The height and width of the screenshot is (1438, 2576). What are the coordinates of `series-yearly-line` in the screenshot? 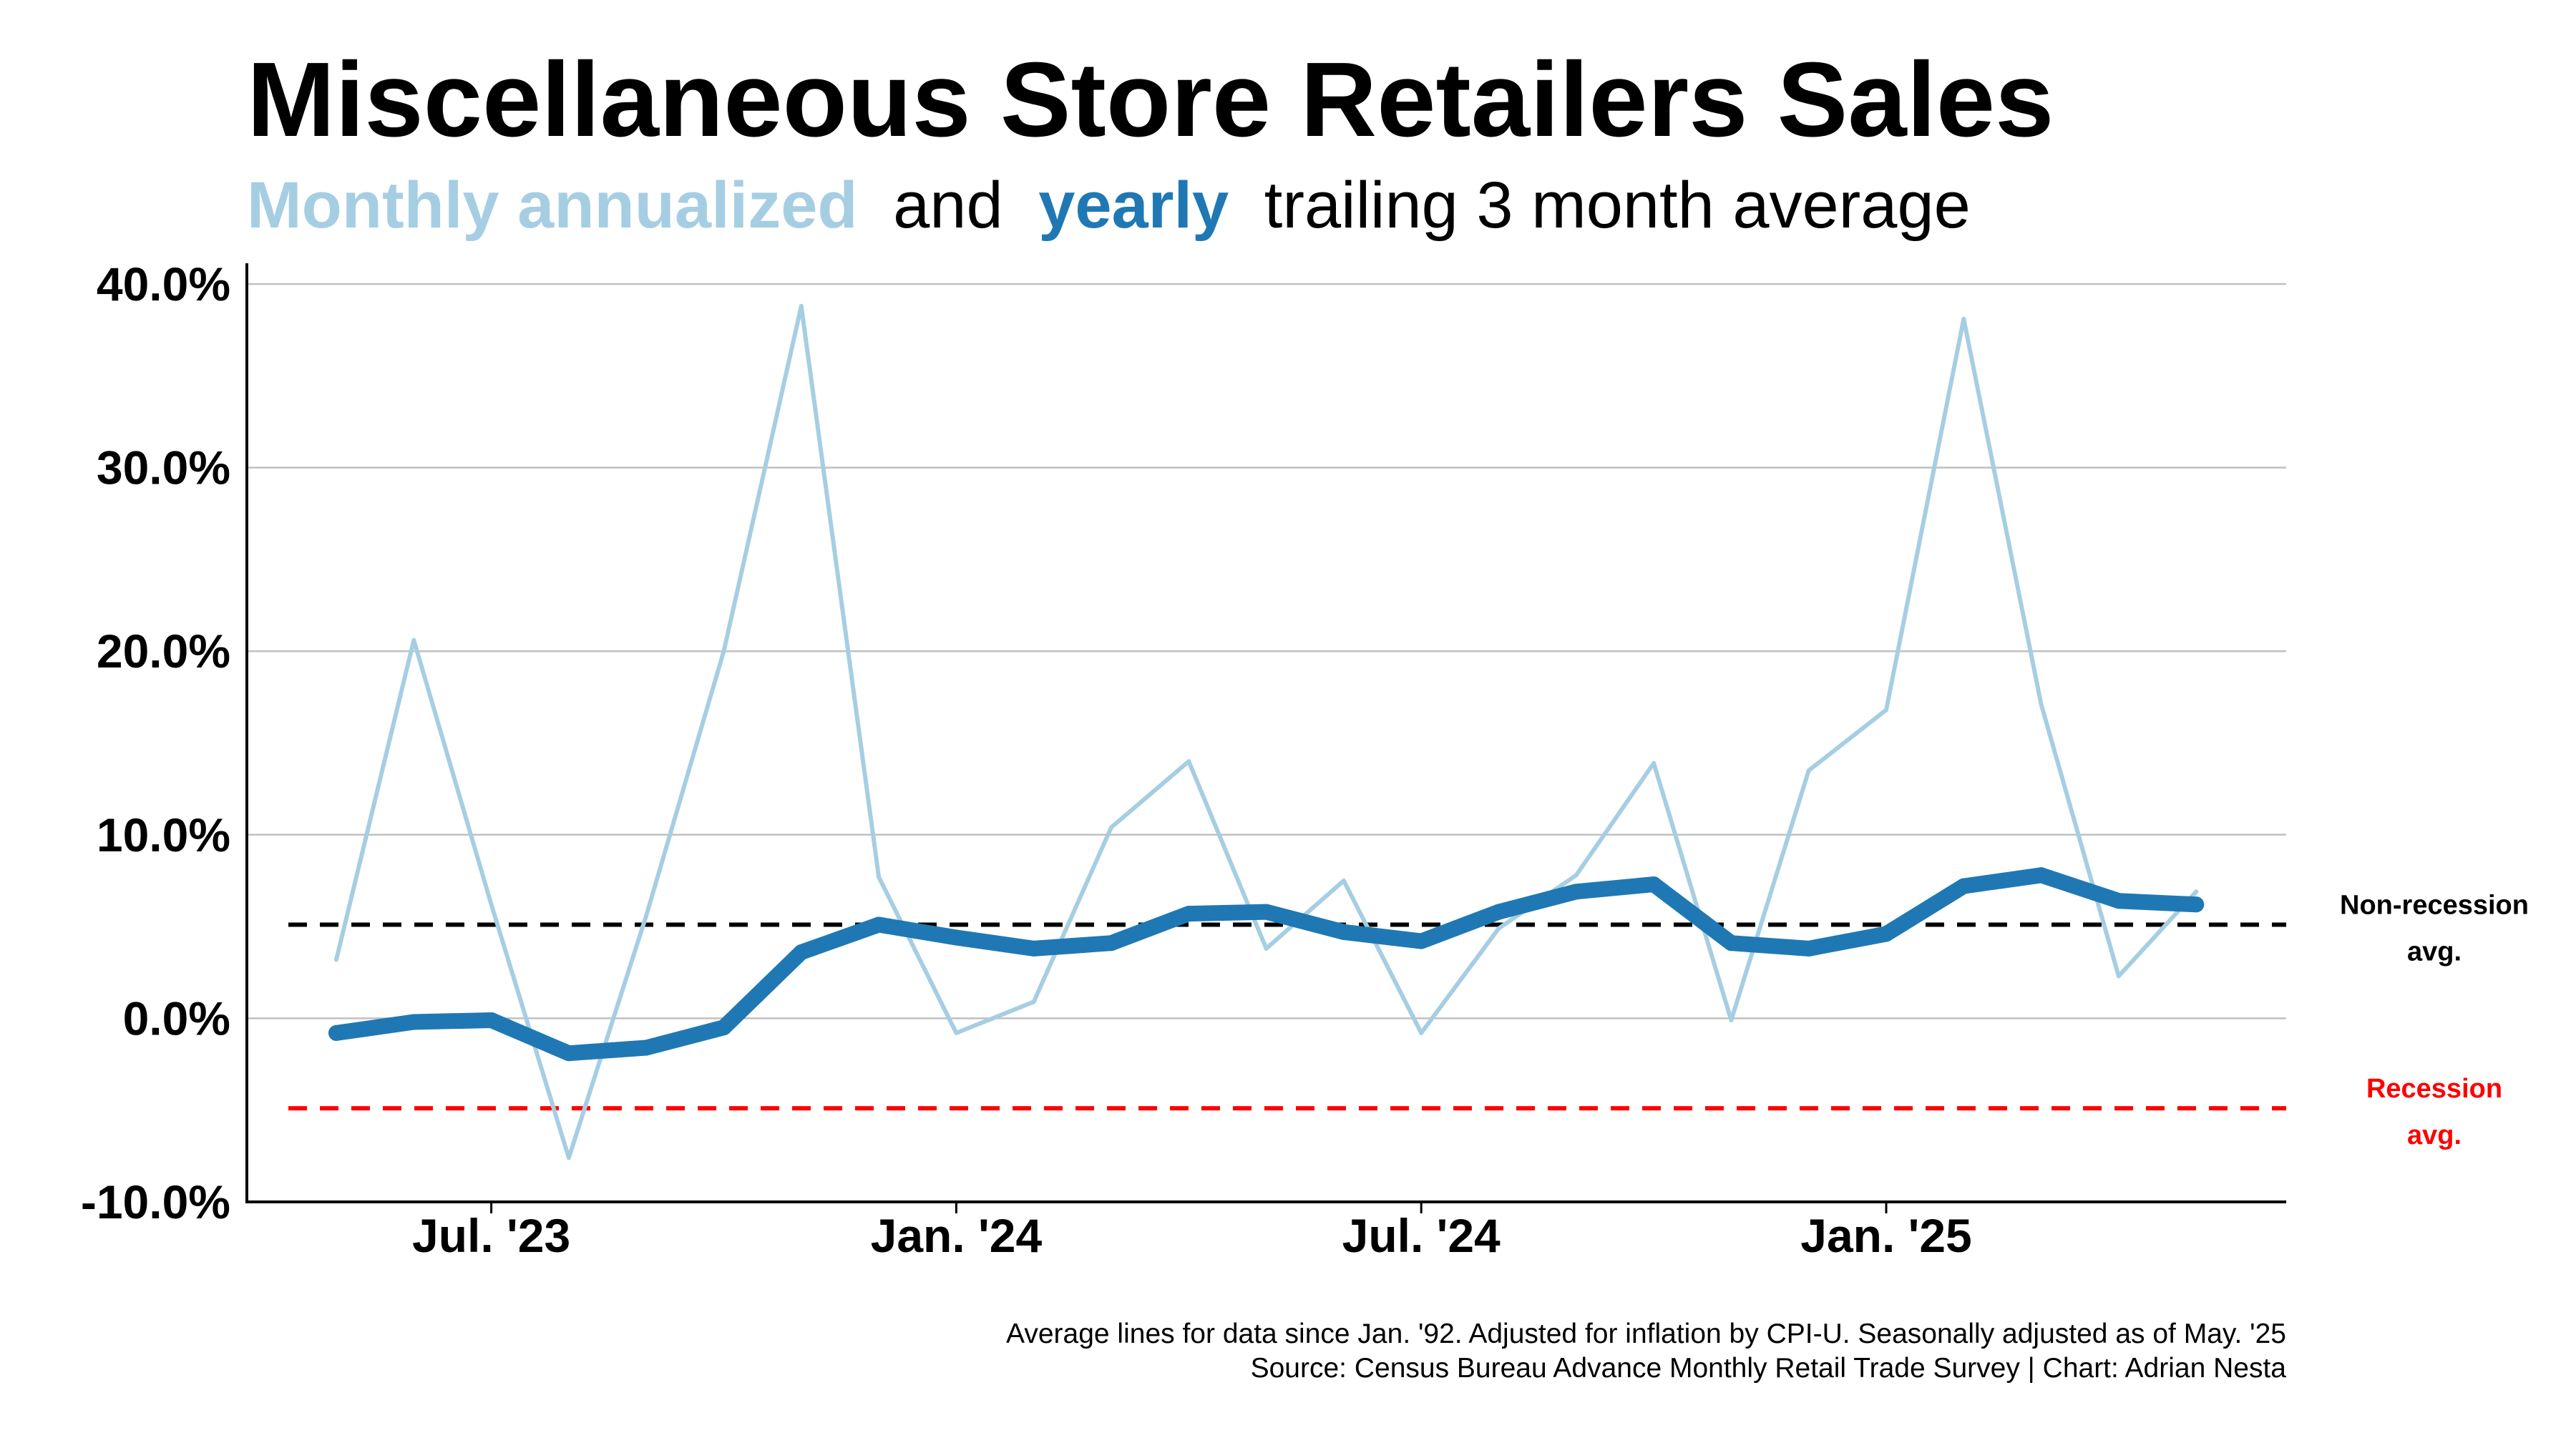 It's located at (1266, 965).